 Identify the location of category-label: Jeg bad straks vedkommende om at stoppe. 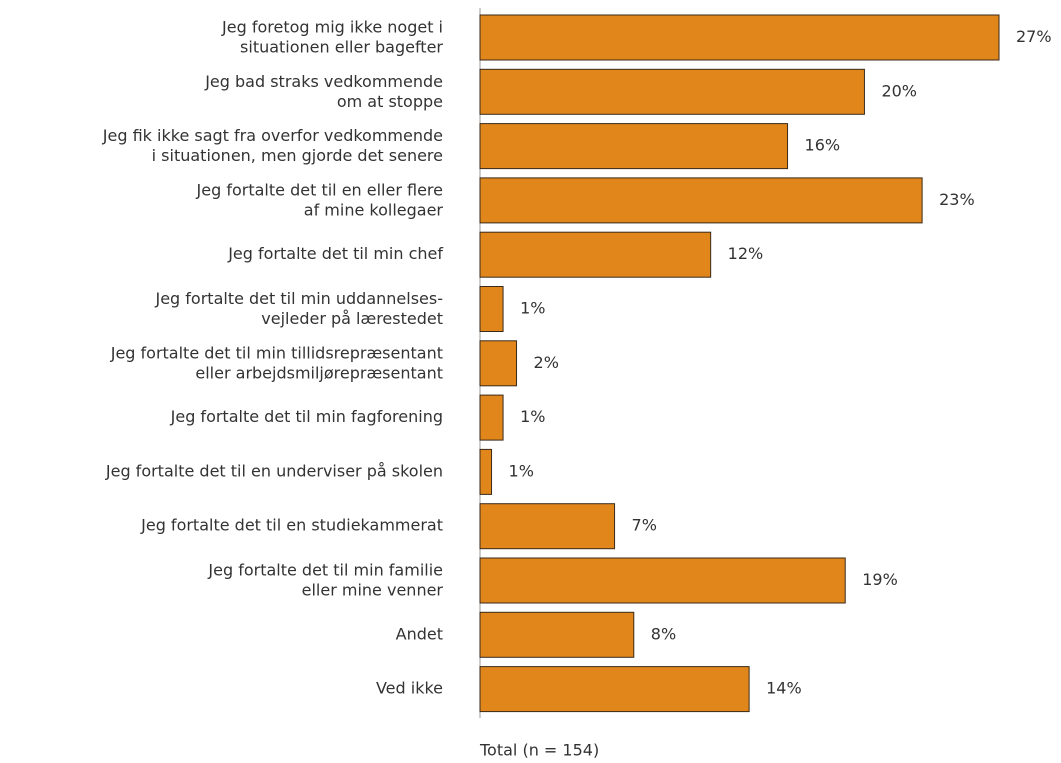
(323, 90).